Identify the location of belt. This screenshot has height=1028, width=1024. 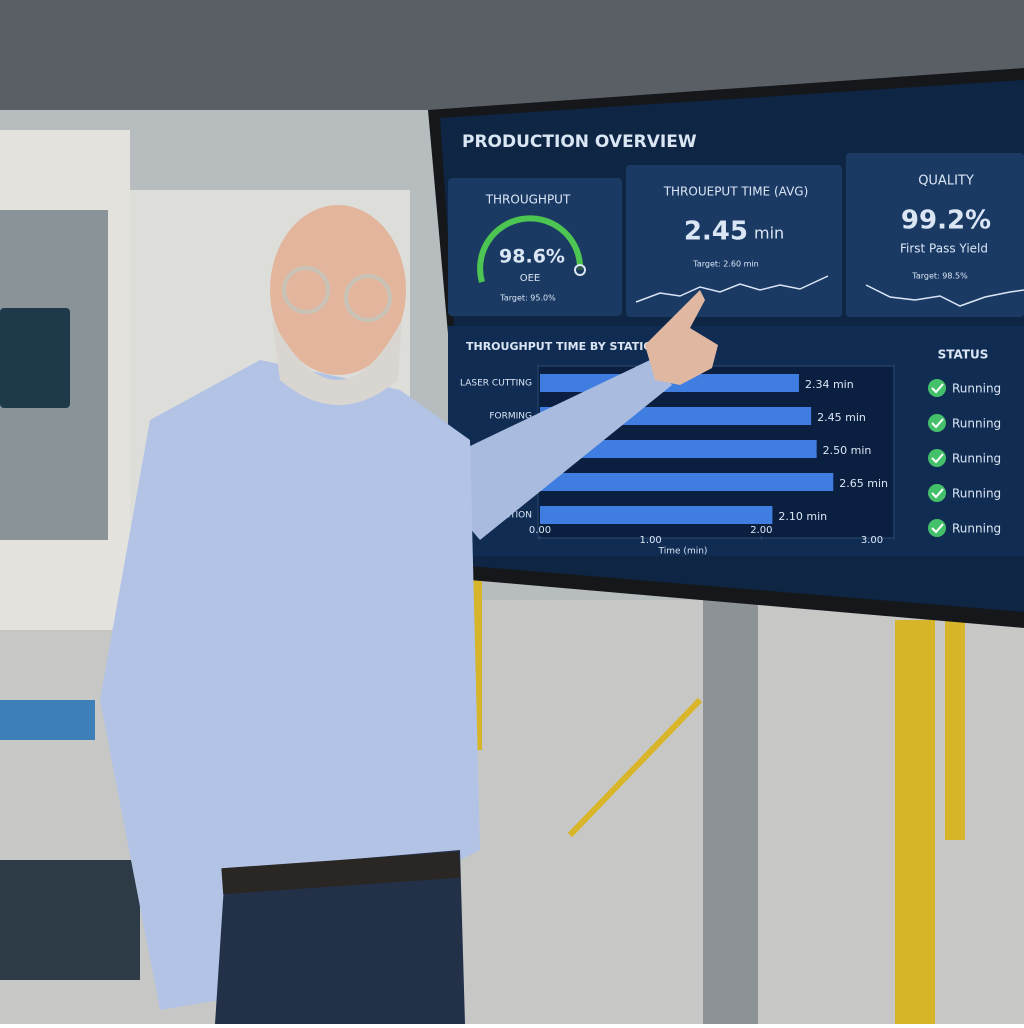
(341, 873).